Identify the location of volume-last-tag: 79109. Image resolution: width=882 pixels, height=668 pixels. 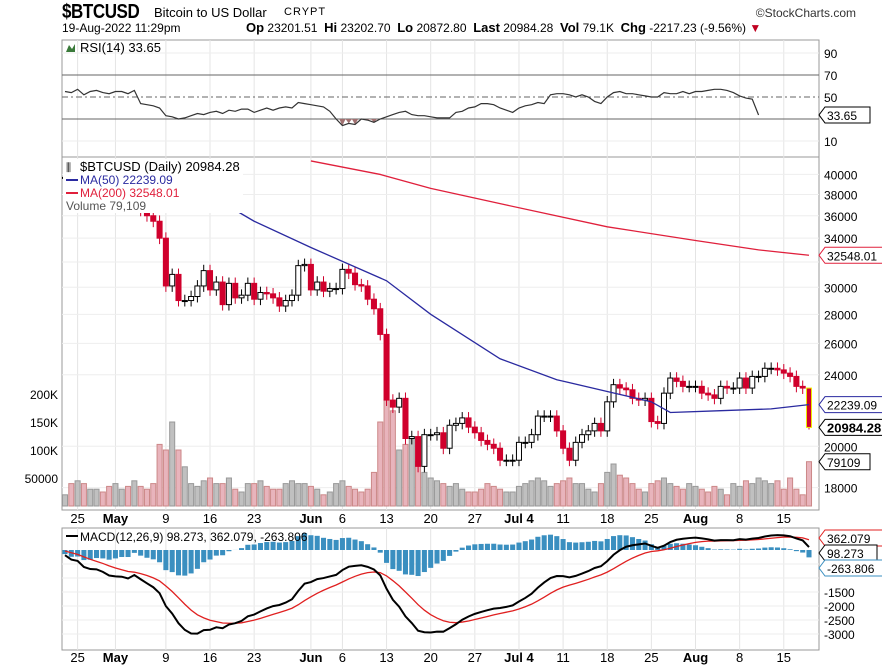
(844, 463).